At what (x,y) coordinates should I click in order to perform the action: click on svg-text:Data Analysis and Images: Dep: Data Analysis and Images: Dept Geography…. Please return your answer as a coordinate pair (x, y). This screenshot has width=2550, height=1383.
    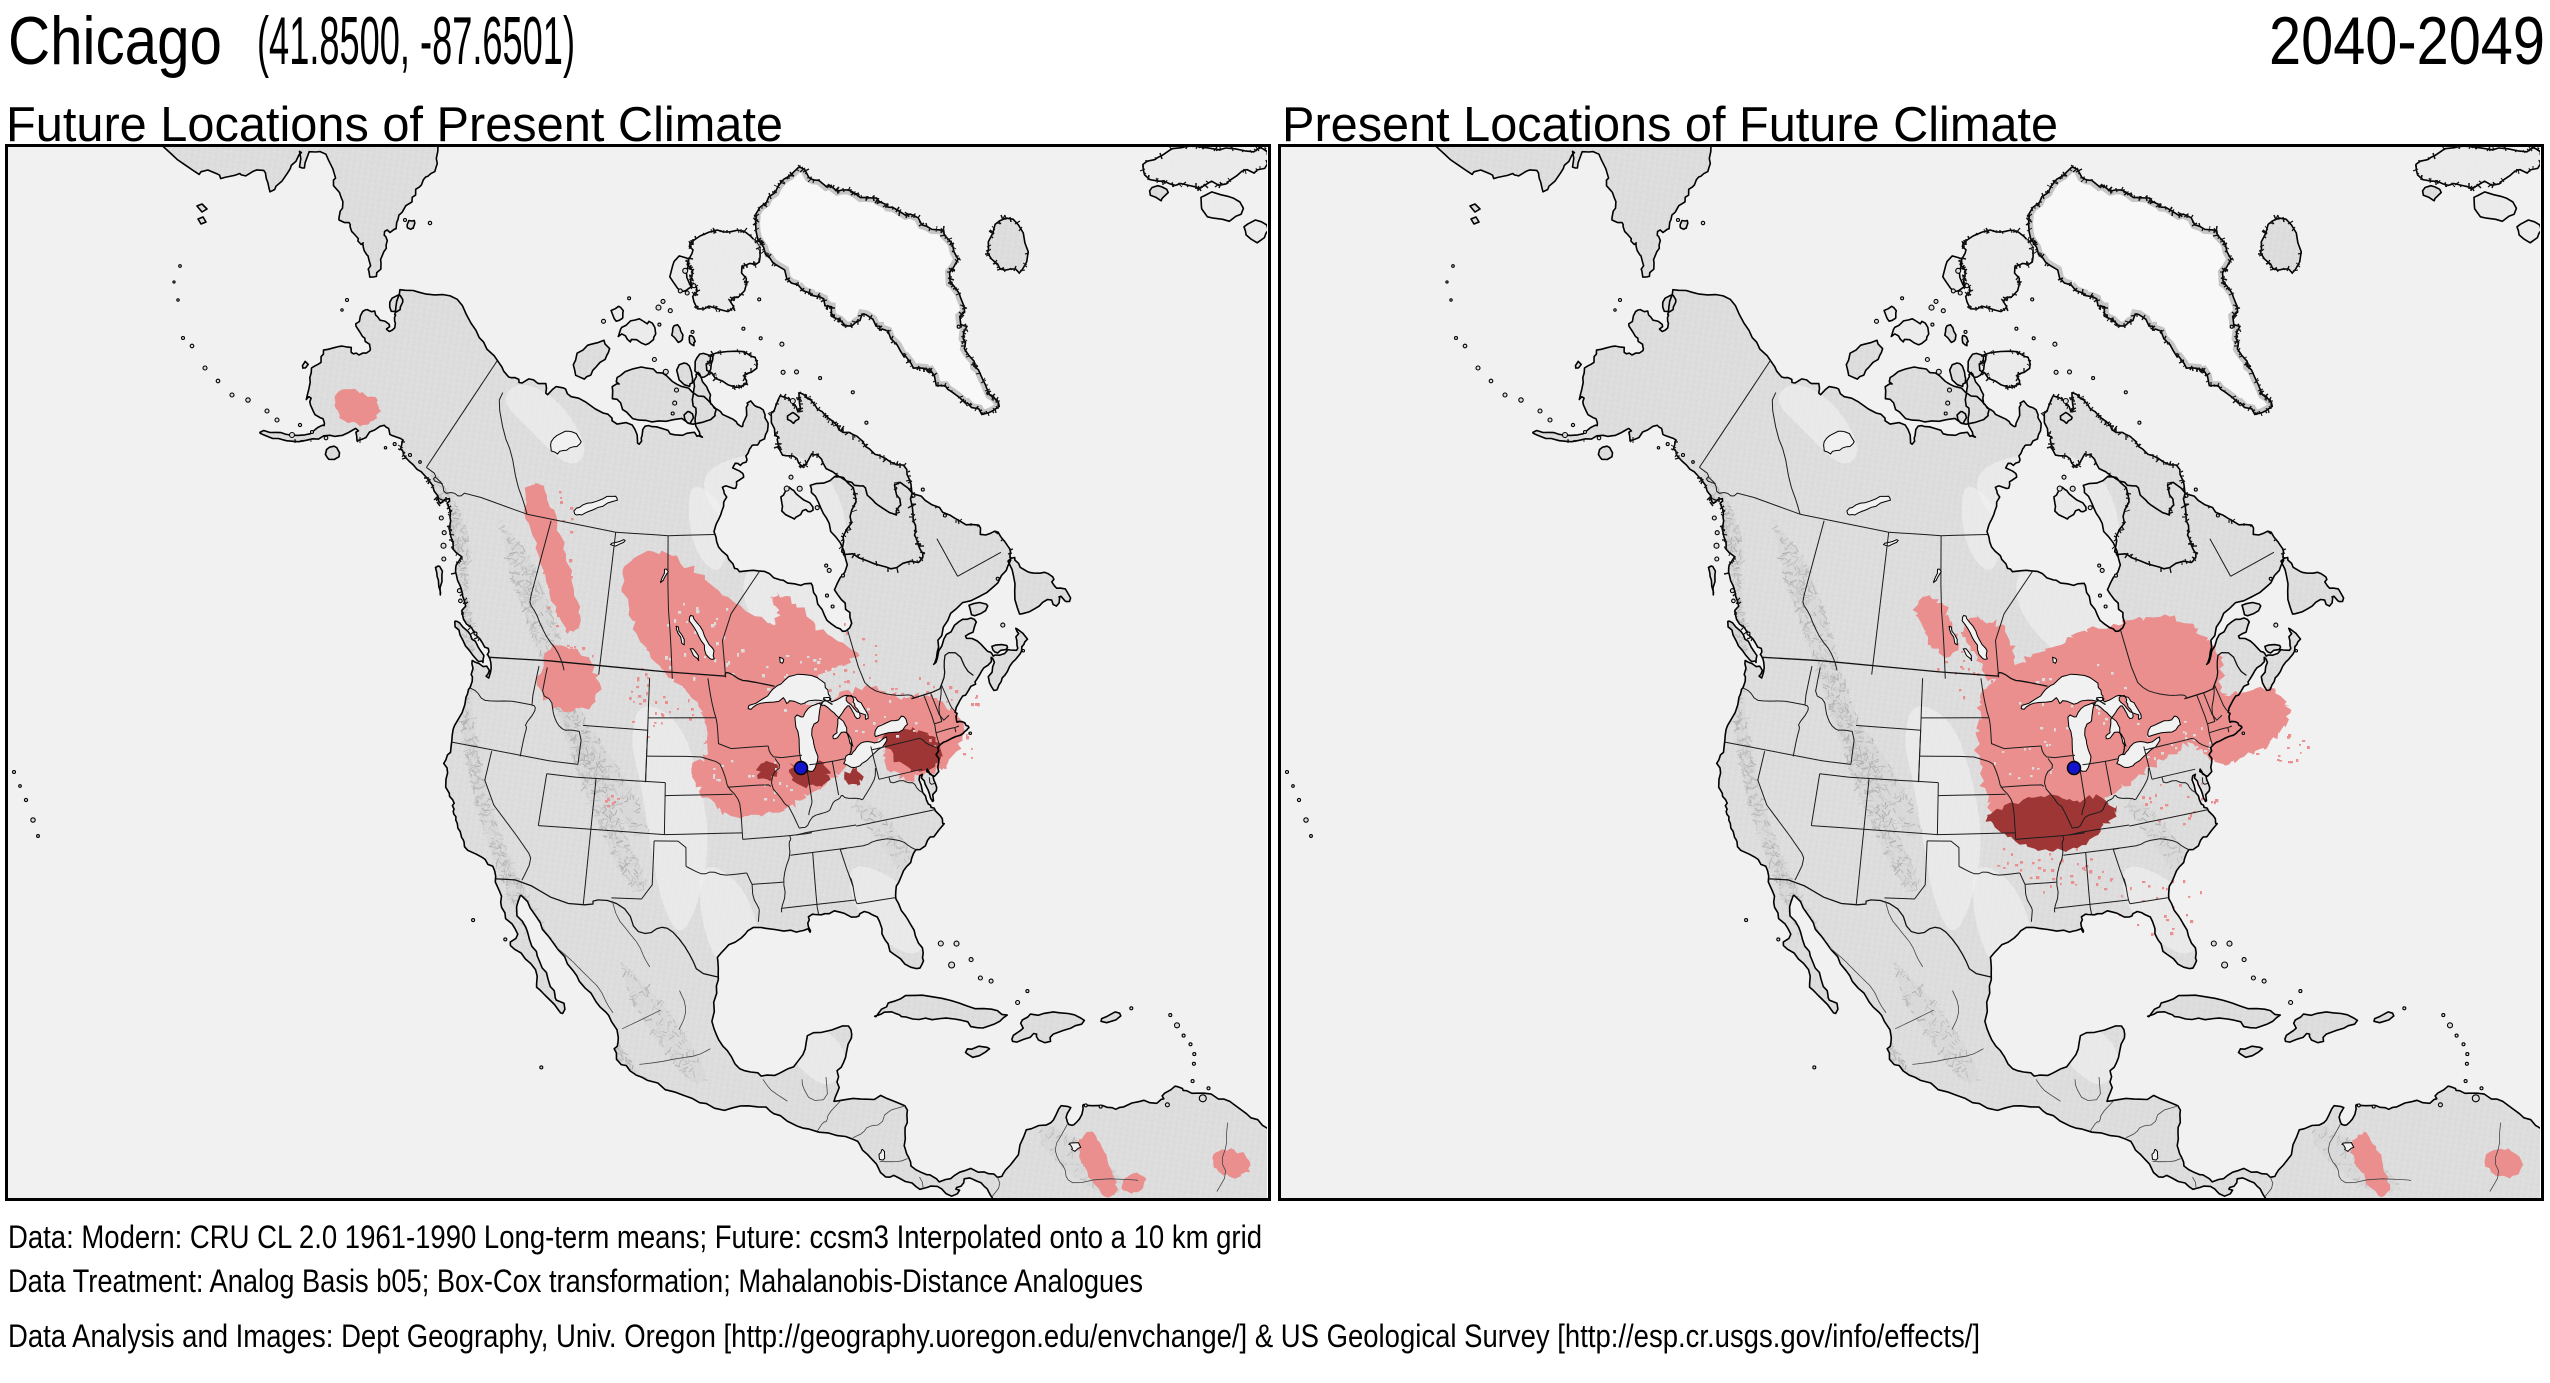
    Looking at the image, I should click on (994, 1336).